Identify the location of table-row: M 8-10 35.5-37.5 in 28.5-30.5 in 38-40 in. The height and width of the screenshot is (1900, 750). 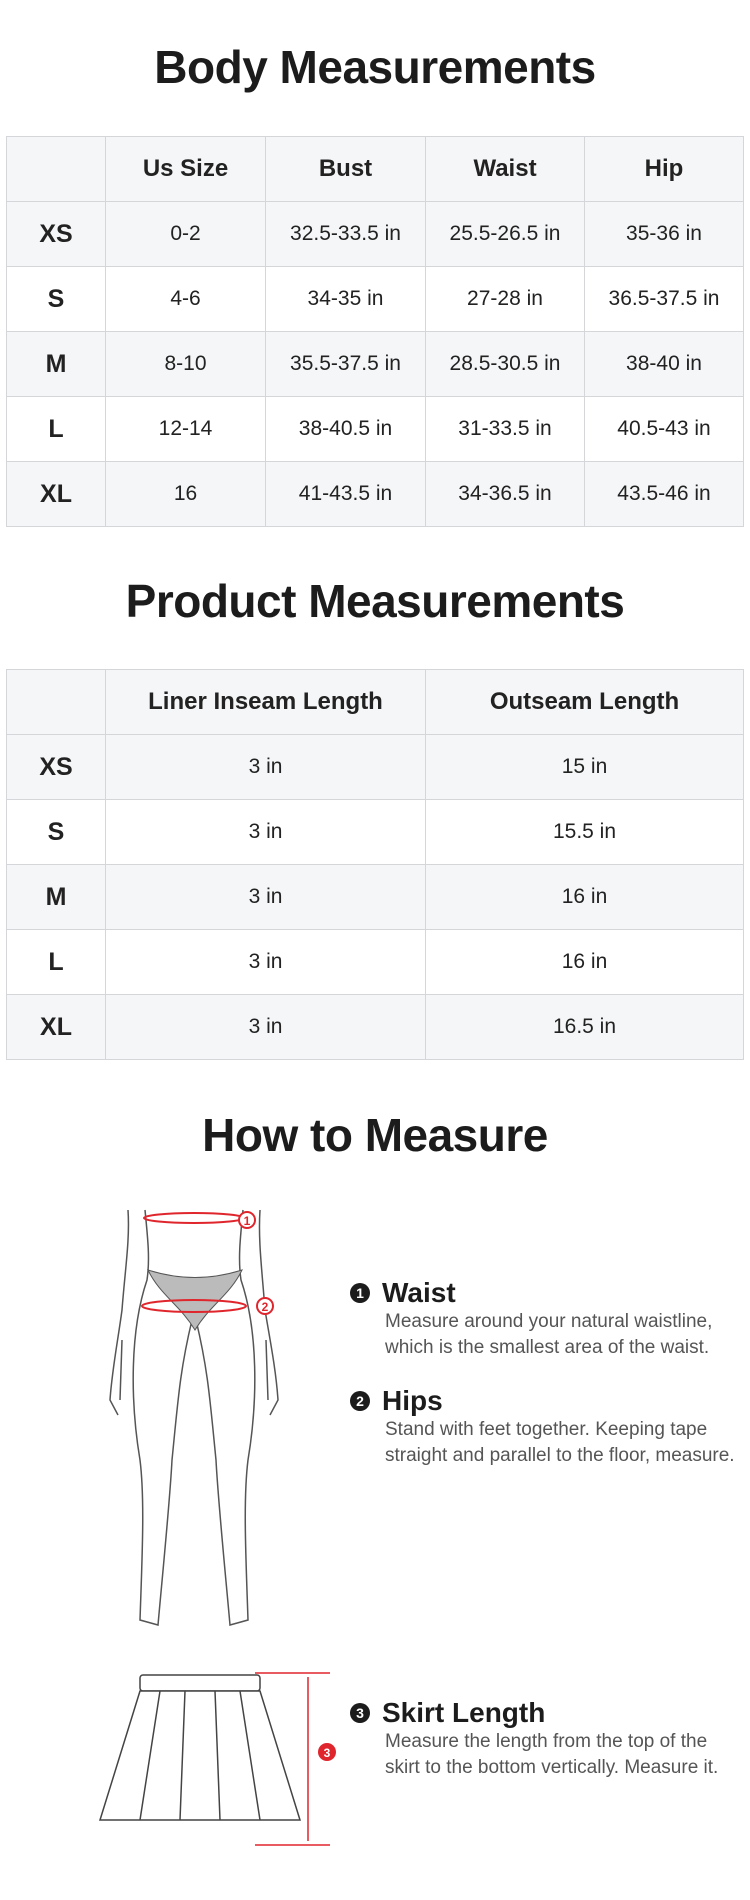
(375, 364).